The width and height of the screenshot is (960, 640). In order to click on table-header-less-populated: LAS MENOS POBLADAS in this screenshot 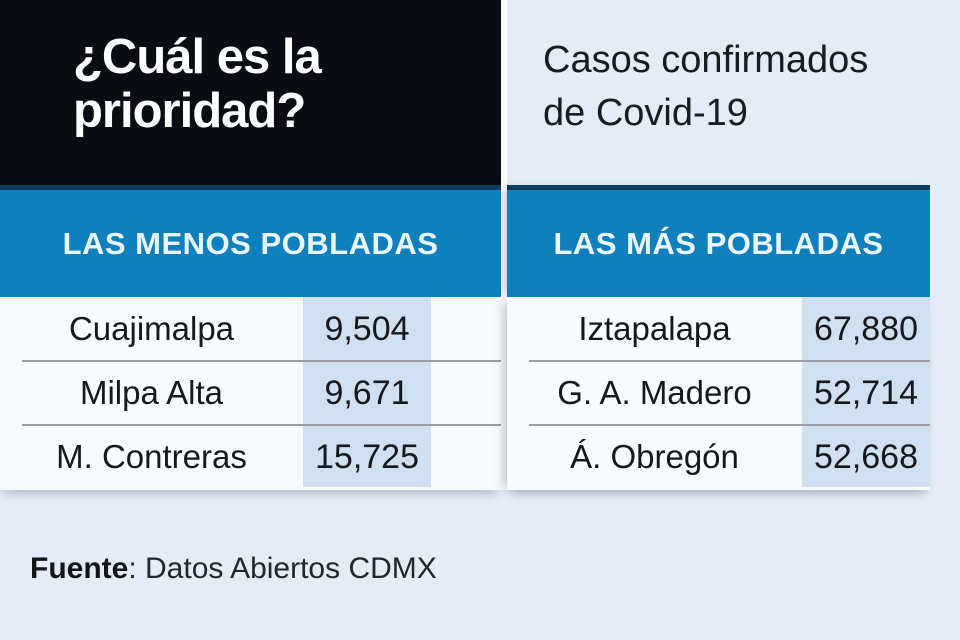, I will do `click(250, 241)`.